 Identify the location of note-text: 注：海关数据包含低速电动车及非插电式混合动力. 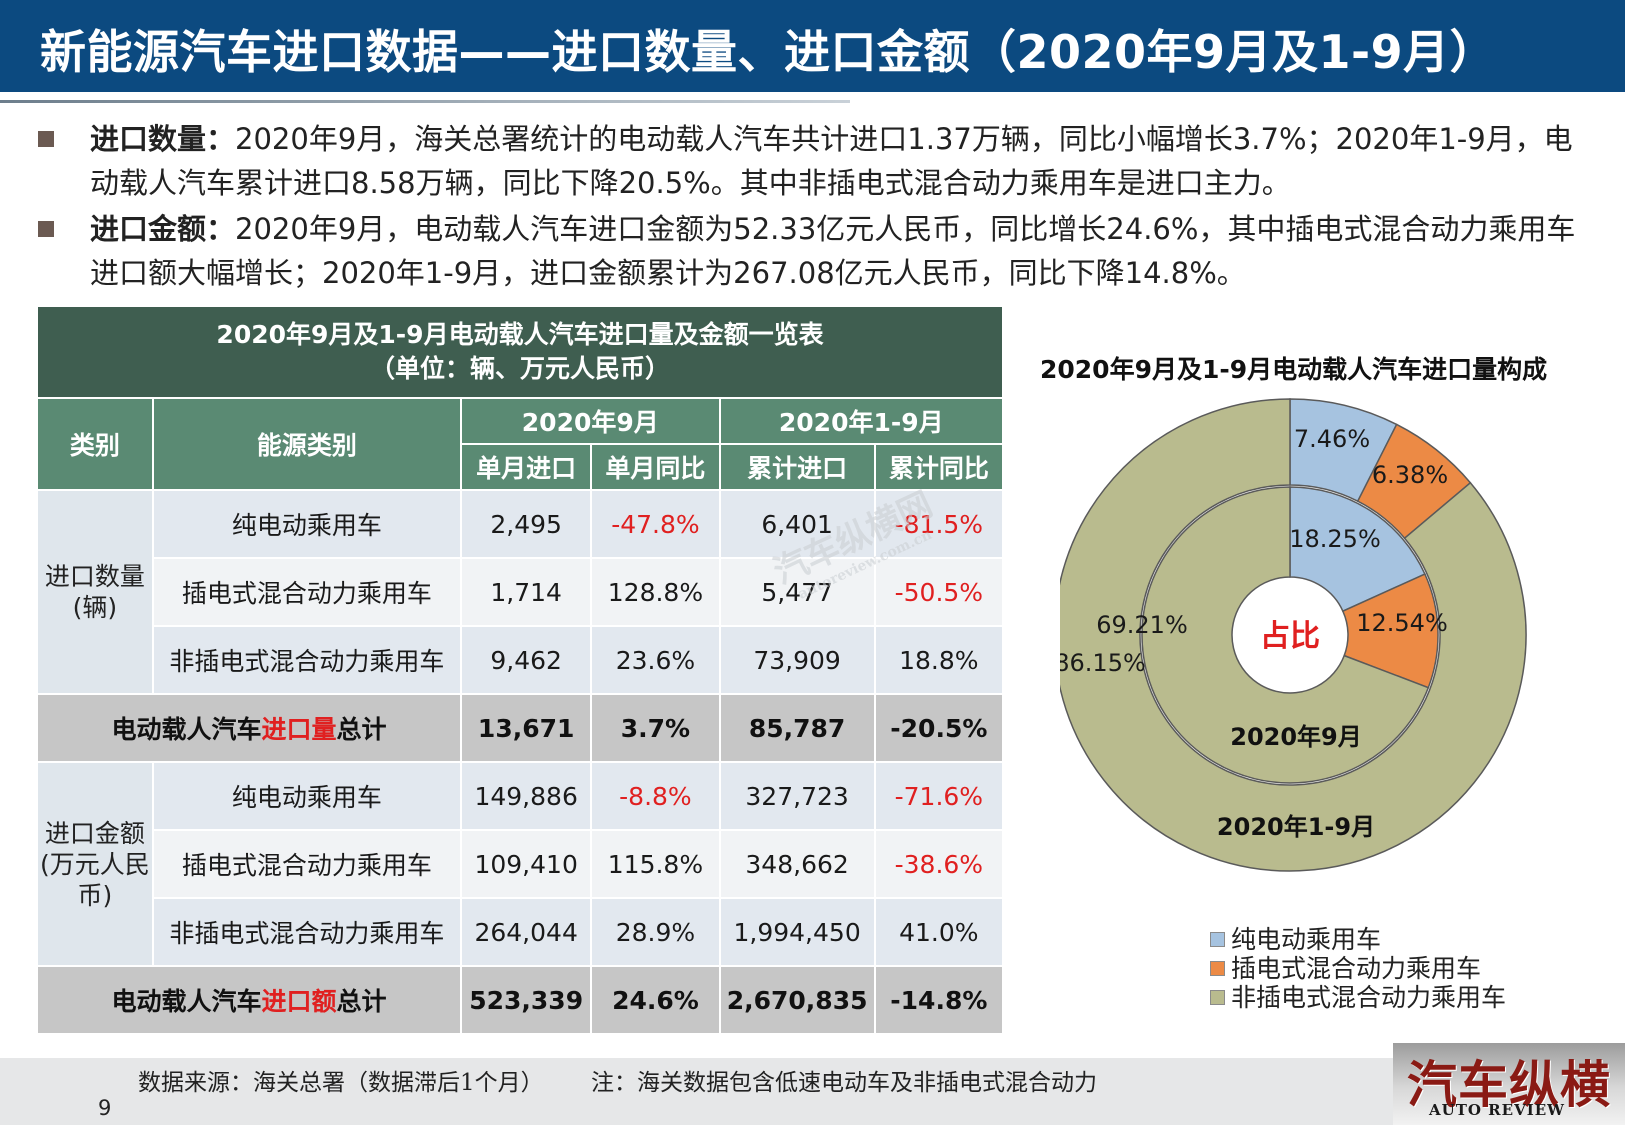
(843, 1083).